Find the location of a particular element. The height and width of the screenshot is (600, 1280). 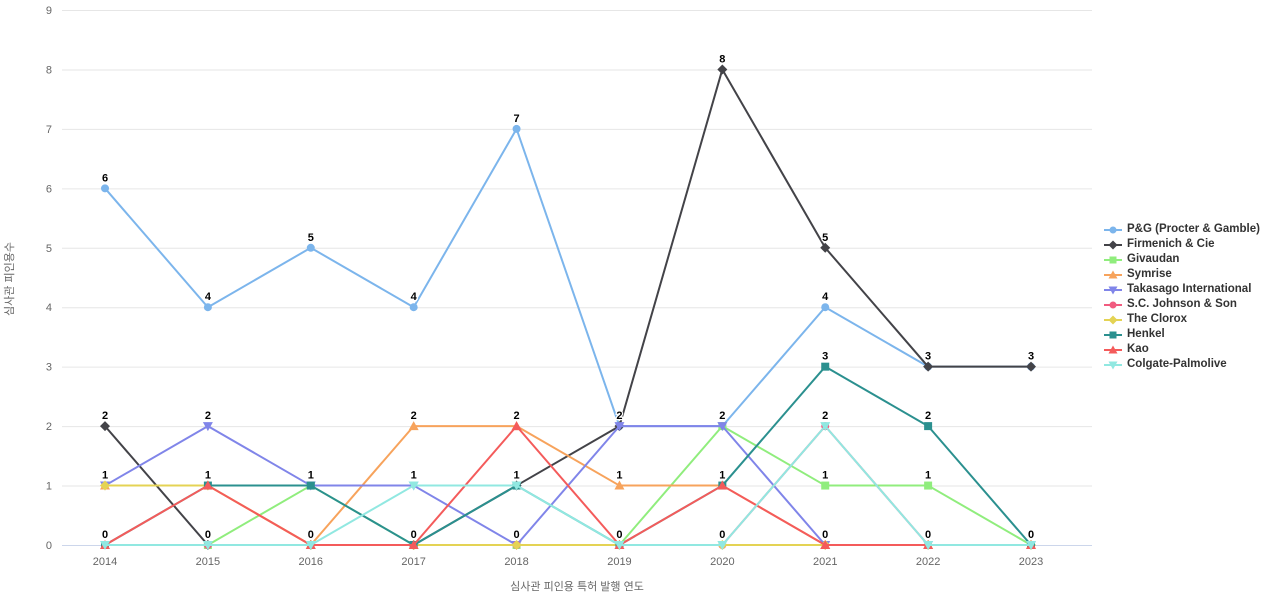

legend-item-kao: Kao is located at coordinates (1182, 349).